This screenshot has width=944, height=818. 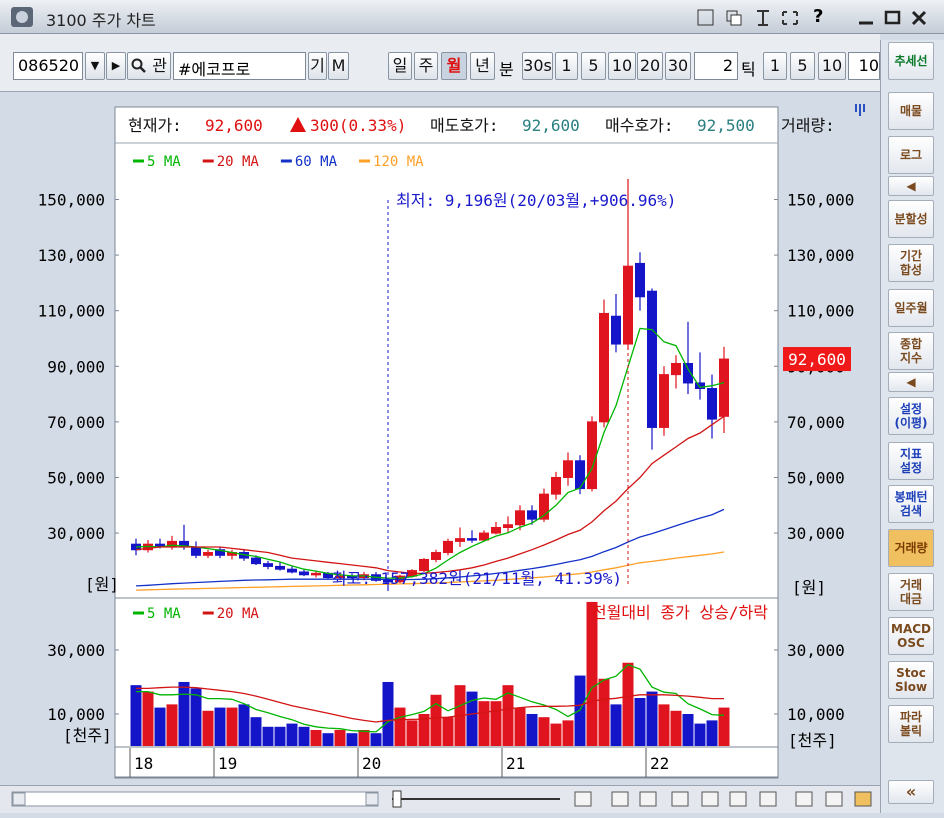 What do you see at coordinates (566, 66) in the screenshot?
I see `minute-button: 1` at bounding box center [566, 66].